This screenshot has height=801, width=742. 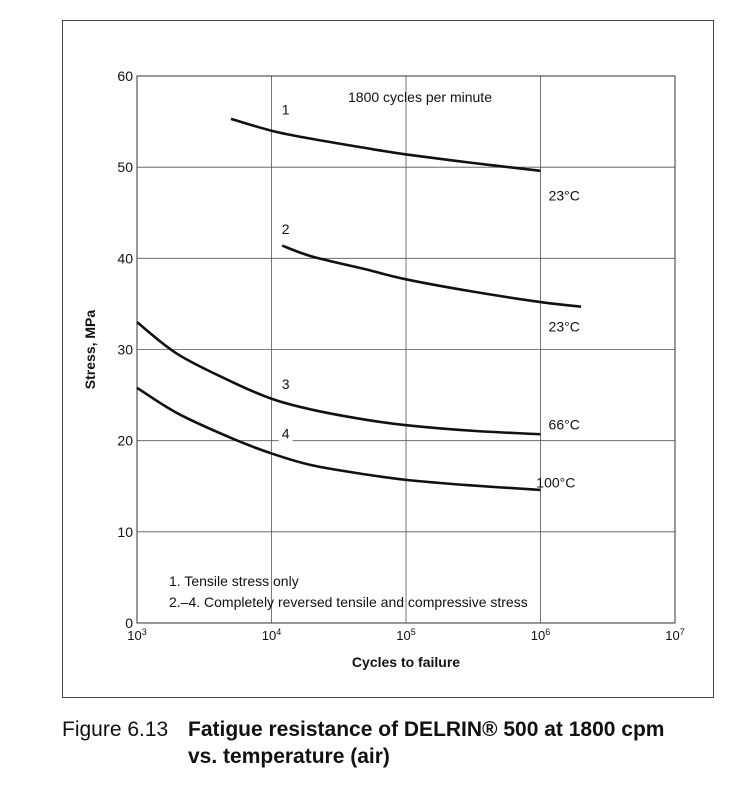 What do you see at coordinates (420, 97) in the screenshot?
I see `chart-annotation: 1800 cycles per minute` at bounding box center [420, 97].